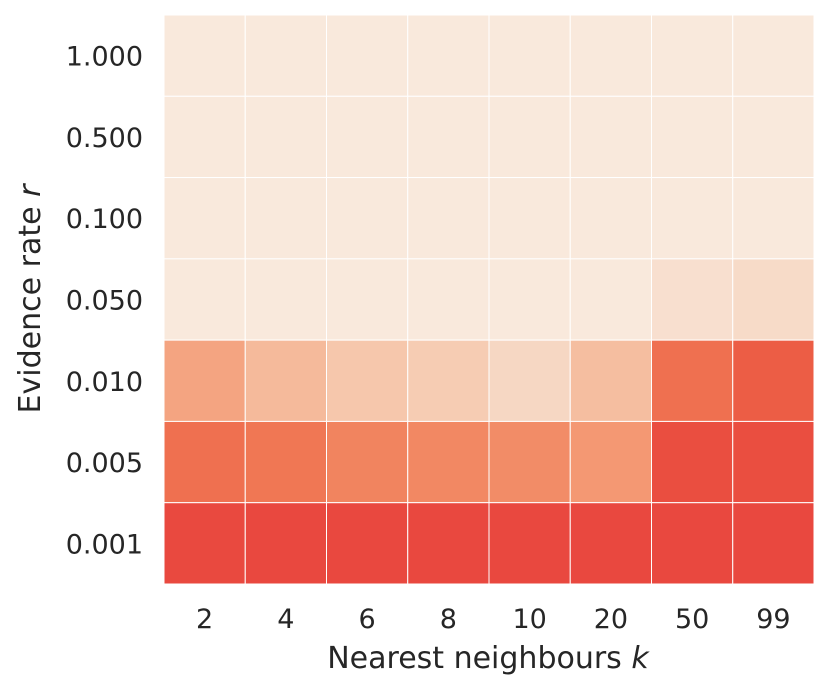 This screenshot has width=830, height=698. I want to click on x-tick-label: 8, so click(448, 619).